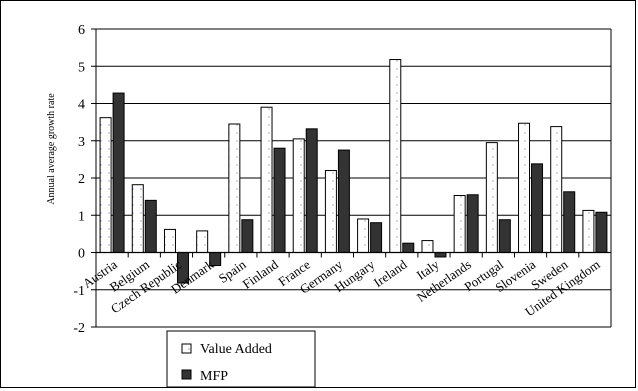 The width and height of the screenshot is (638, 391). What do you see at coordinates (556, 189) in the screenshot?
I see `bar-value-added-sweden` at bounding box center [556, 189].